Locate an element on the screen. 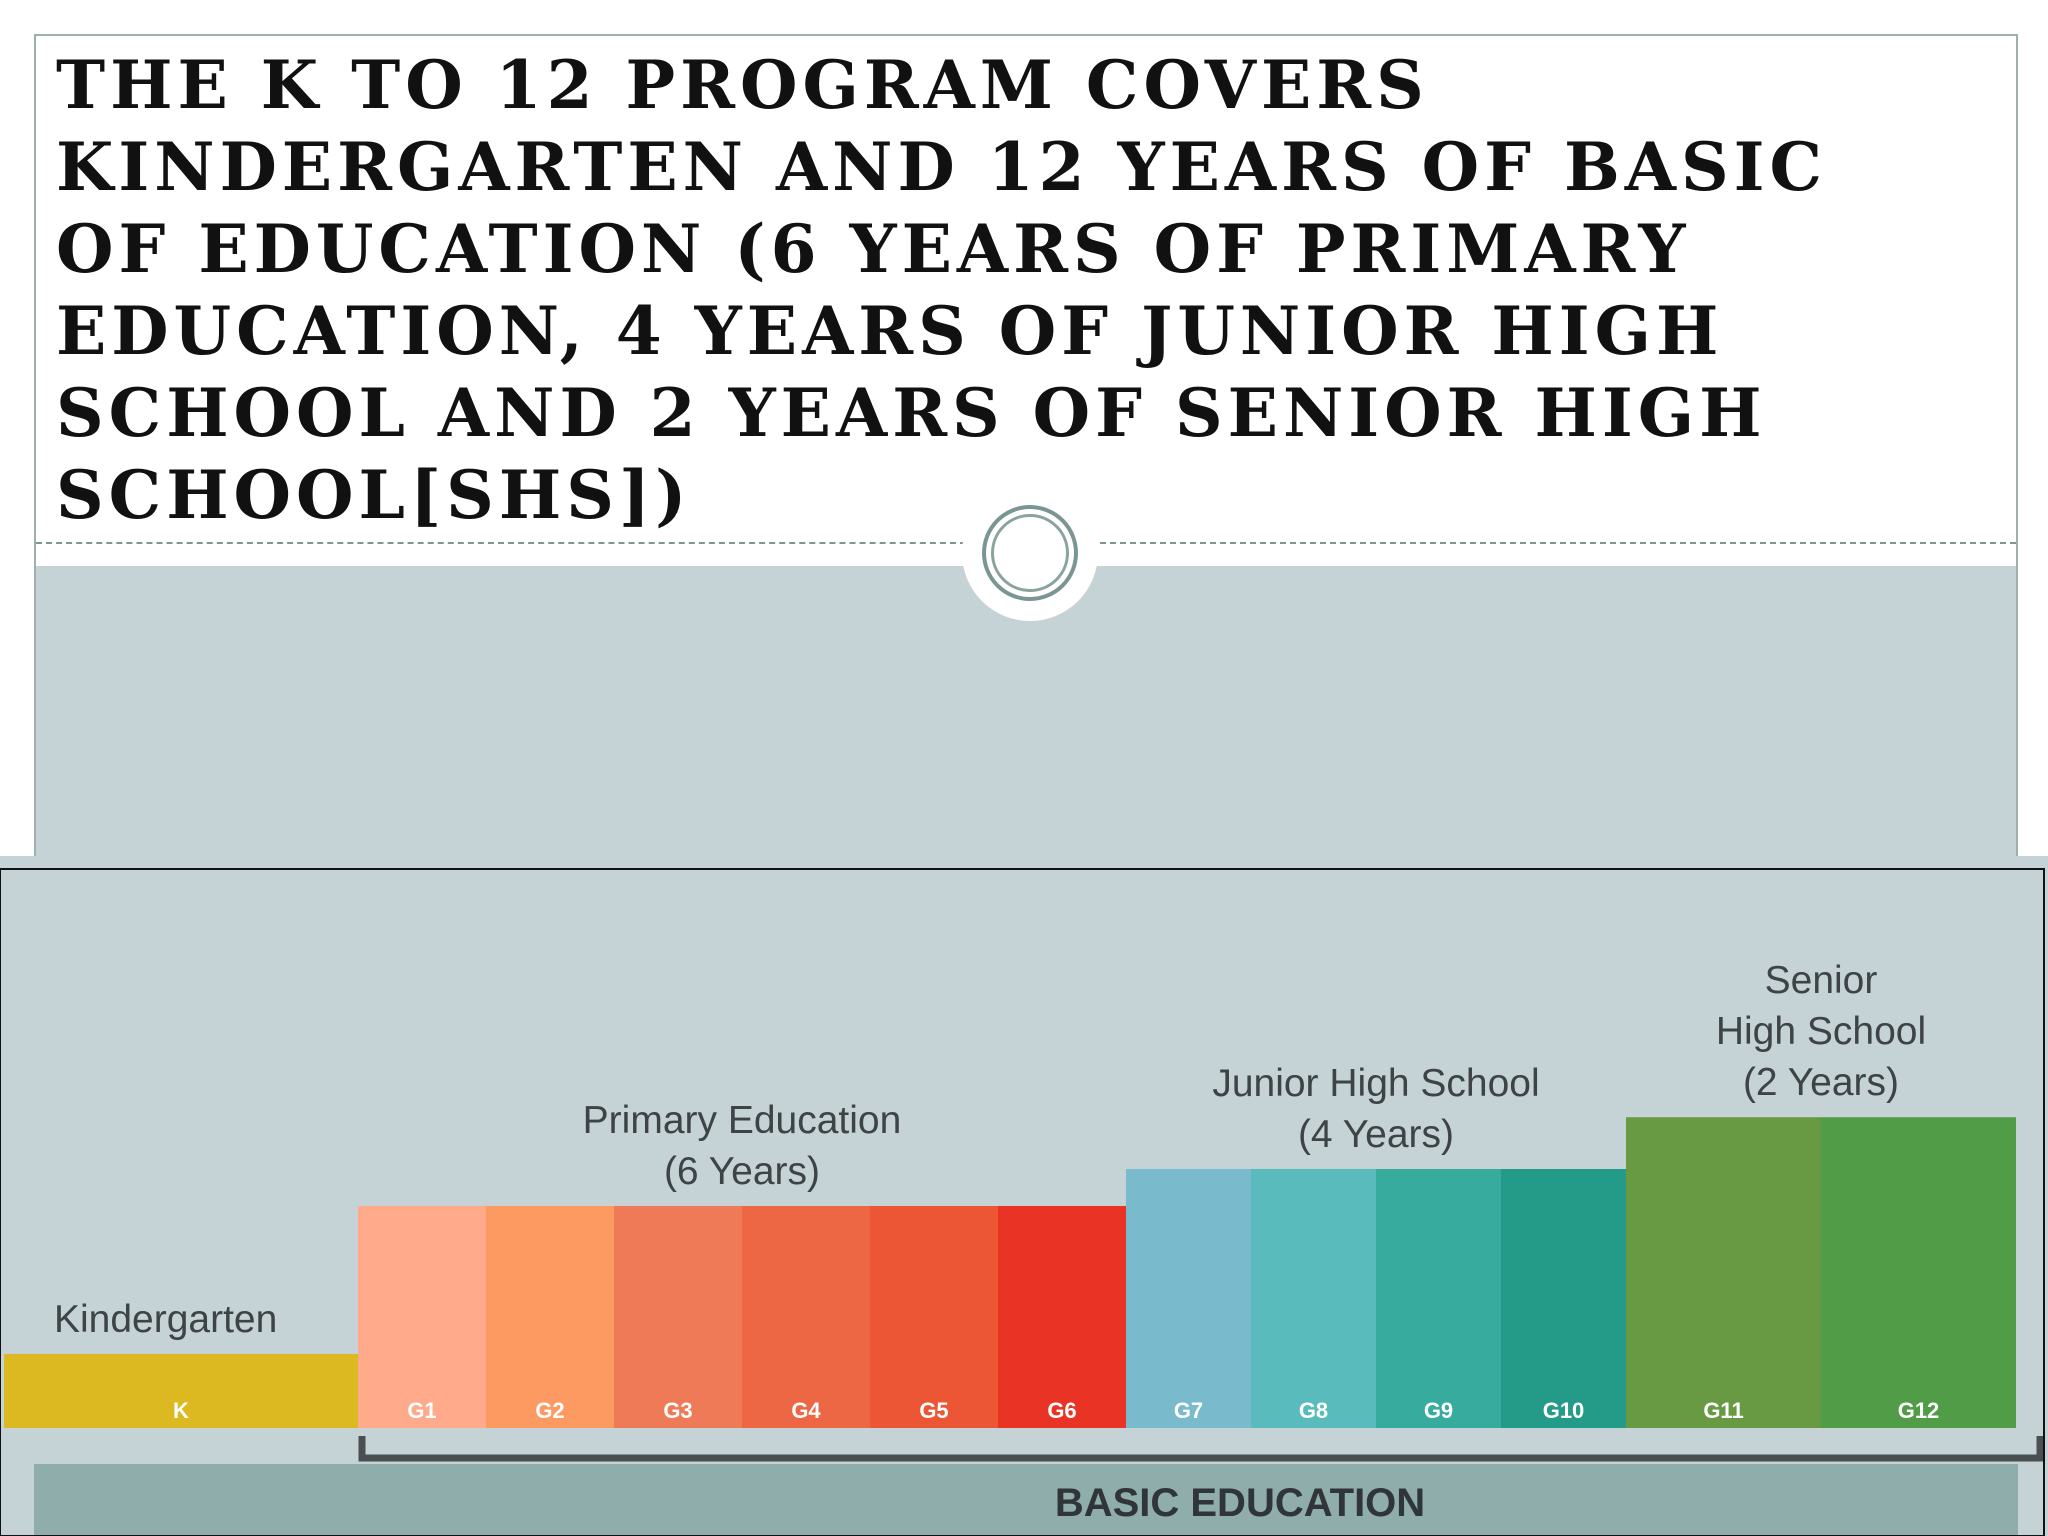 The height and width of the screenshot is (1536, 2048). grade-bar-g8 is located at coordinates (1313, 1298).